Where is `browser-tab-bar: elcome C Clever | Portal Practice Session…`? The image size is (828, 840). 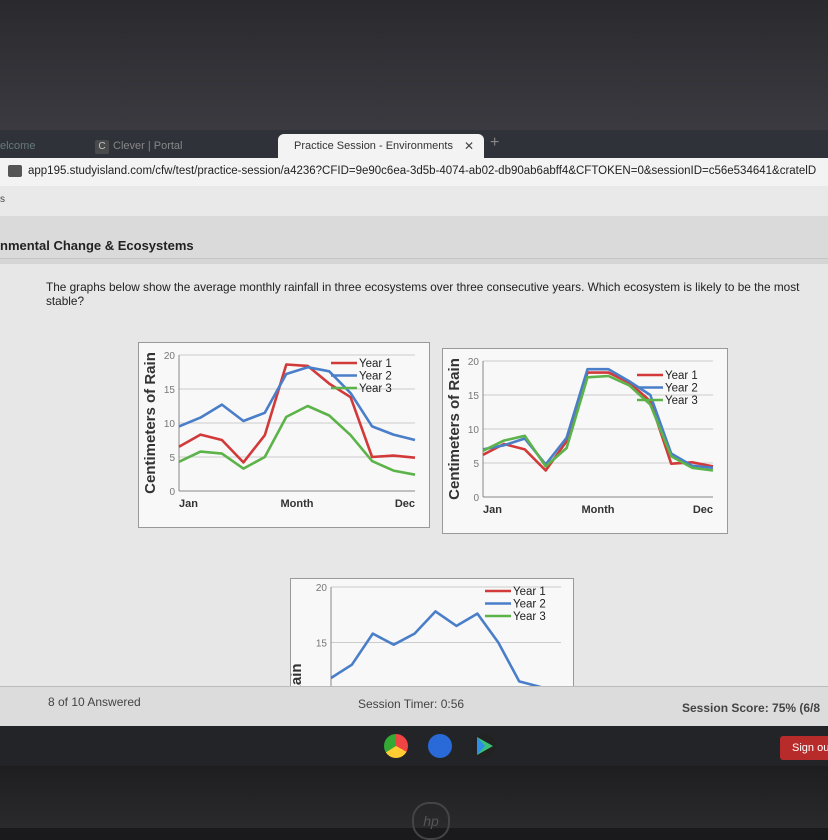 browser-tab-bar: elcome C Clever | Portal Practice Session… is located at coordinates (414, 144).